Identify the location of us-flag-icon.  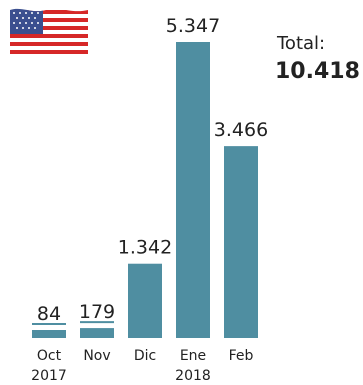
(49, 33).